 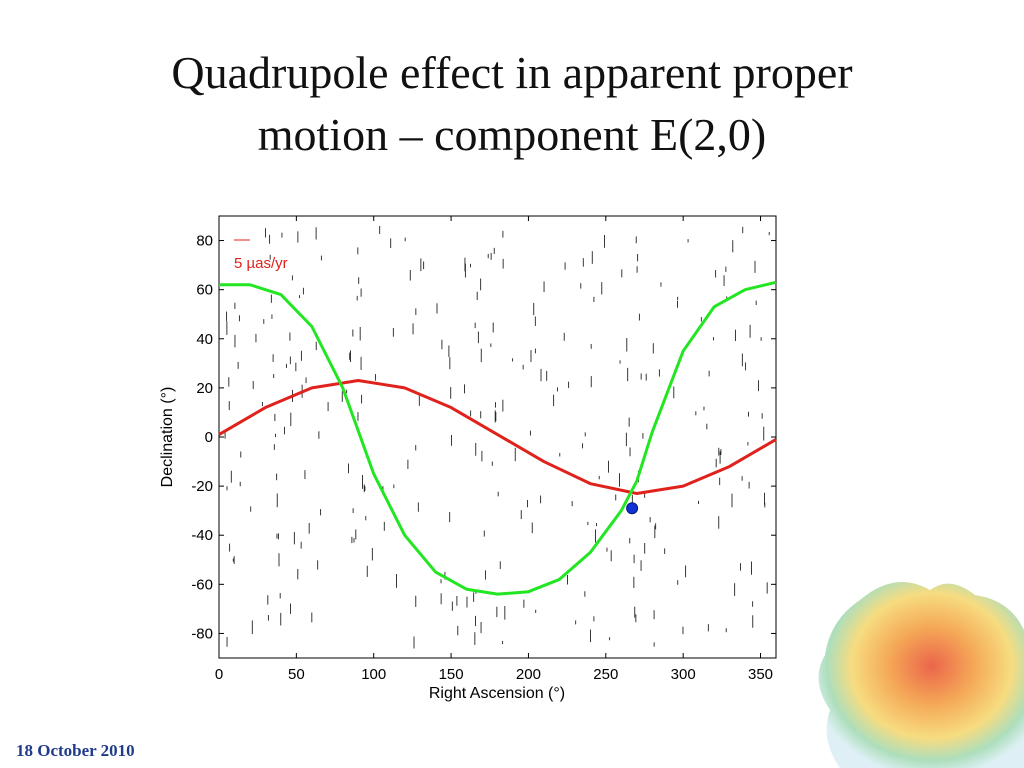 I want to click on x-tick-label: 250, so click(x=605, y=674).